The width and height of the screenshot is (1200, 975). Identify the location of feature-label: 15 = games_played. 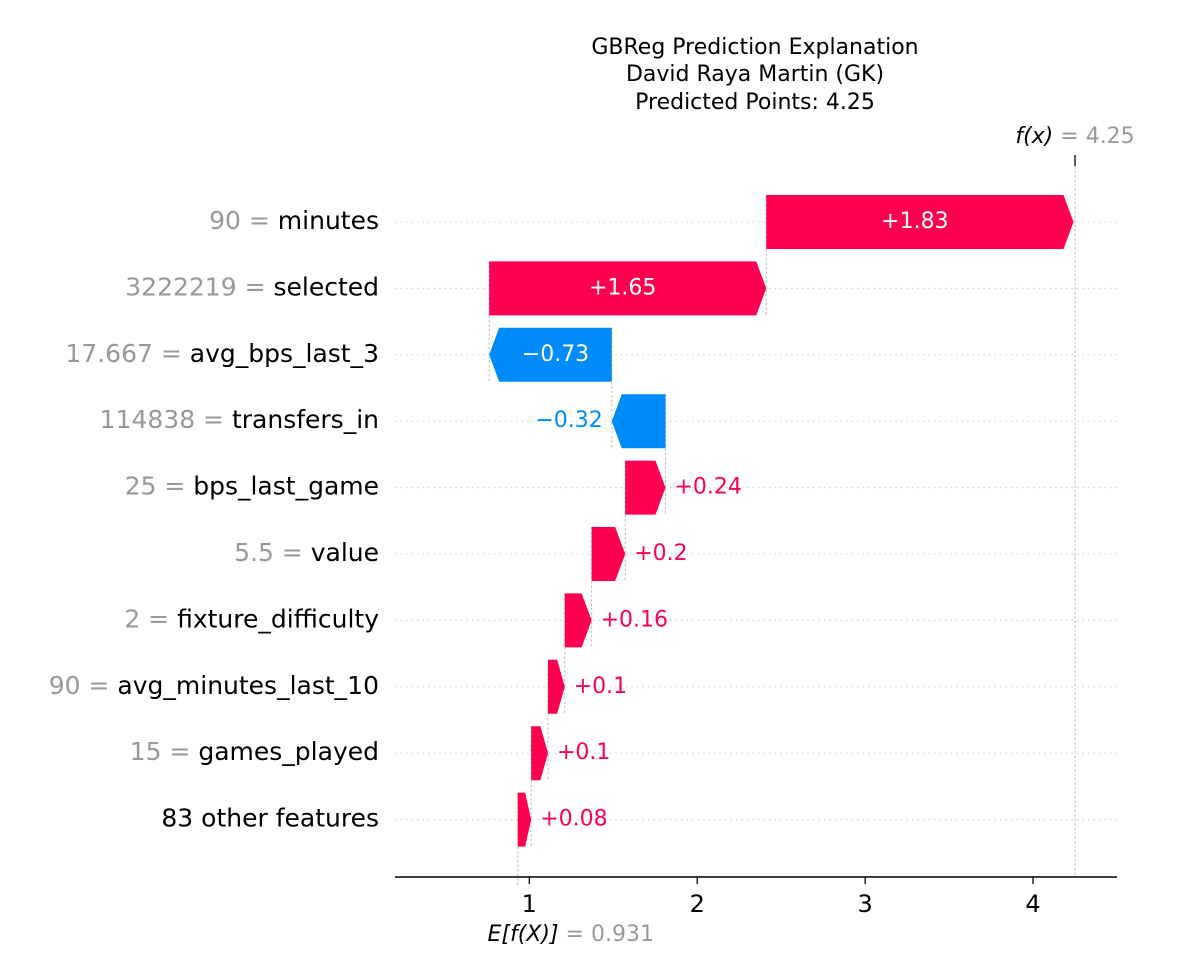
(254, 751).